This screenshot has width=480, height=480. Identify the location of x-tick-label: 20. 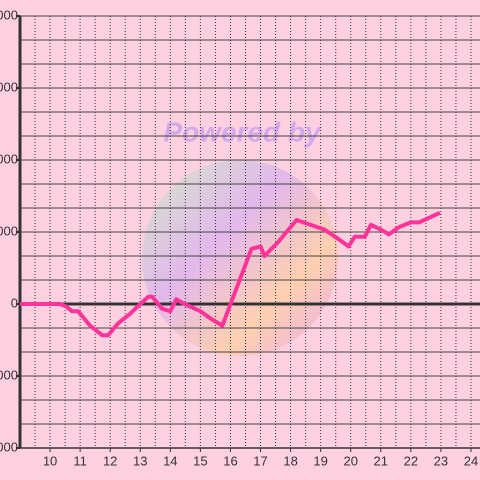
(350, 460).